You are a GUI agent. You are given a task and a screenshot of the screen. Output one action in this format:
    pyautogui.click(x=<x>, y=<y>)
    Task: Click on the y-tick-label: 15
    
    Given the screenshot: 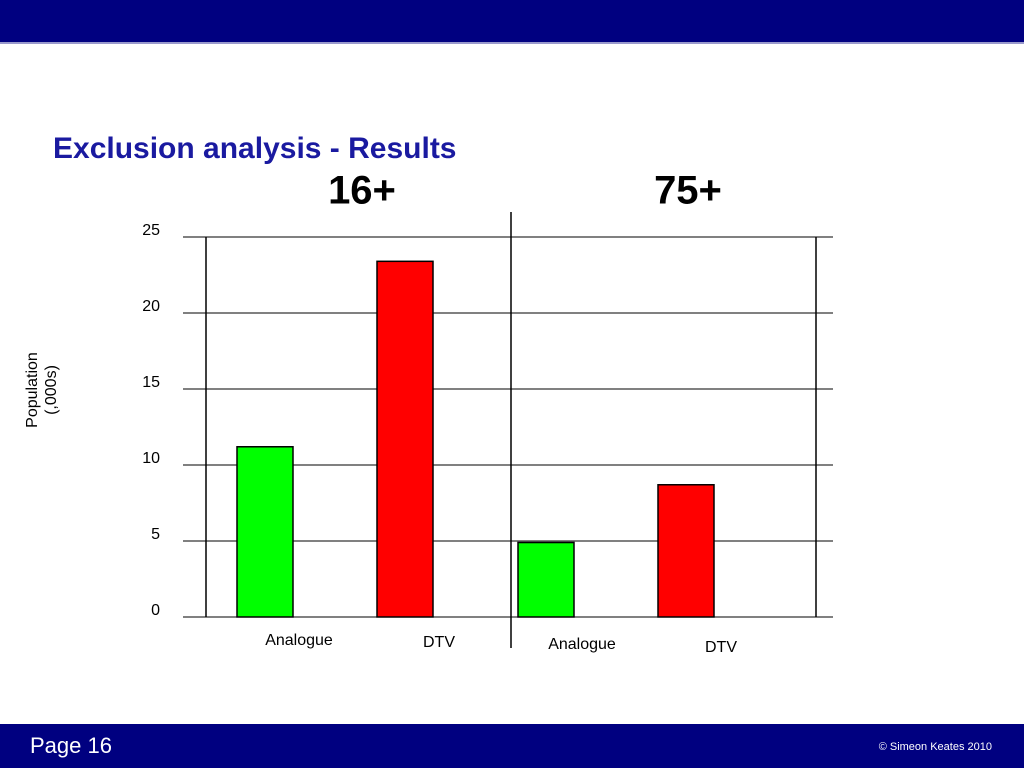 What is the action you would take?
    pyautogui.click(x=151, y=382)
    